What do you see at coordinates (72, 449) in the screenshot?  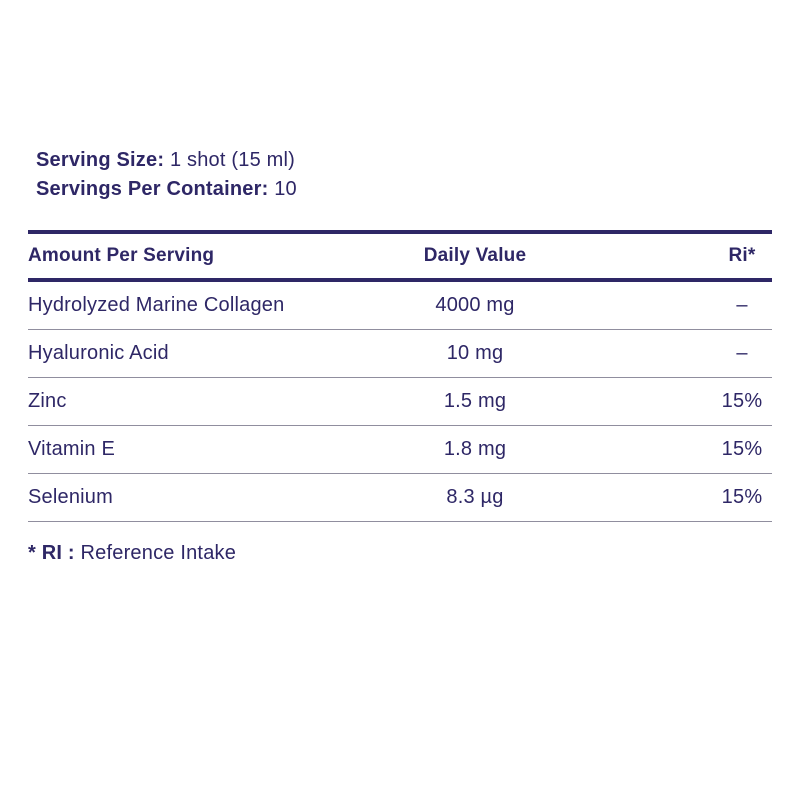 I see `nutrient-name: Vitamin E` at bounding box center [72, 449].